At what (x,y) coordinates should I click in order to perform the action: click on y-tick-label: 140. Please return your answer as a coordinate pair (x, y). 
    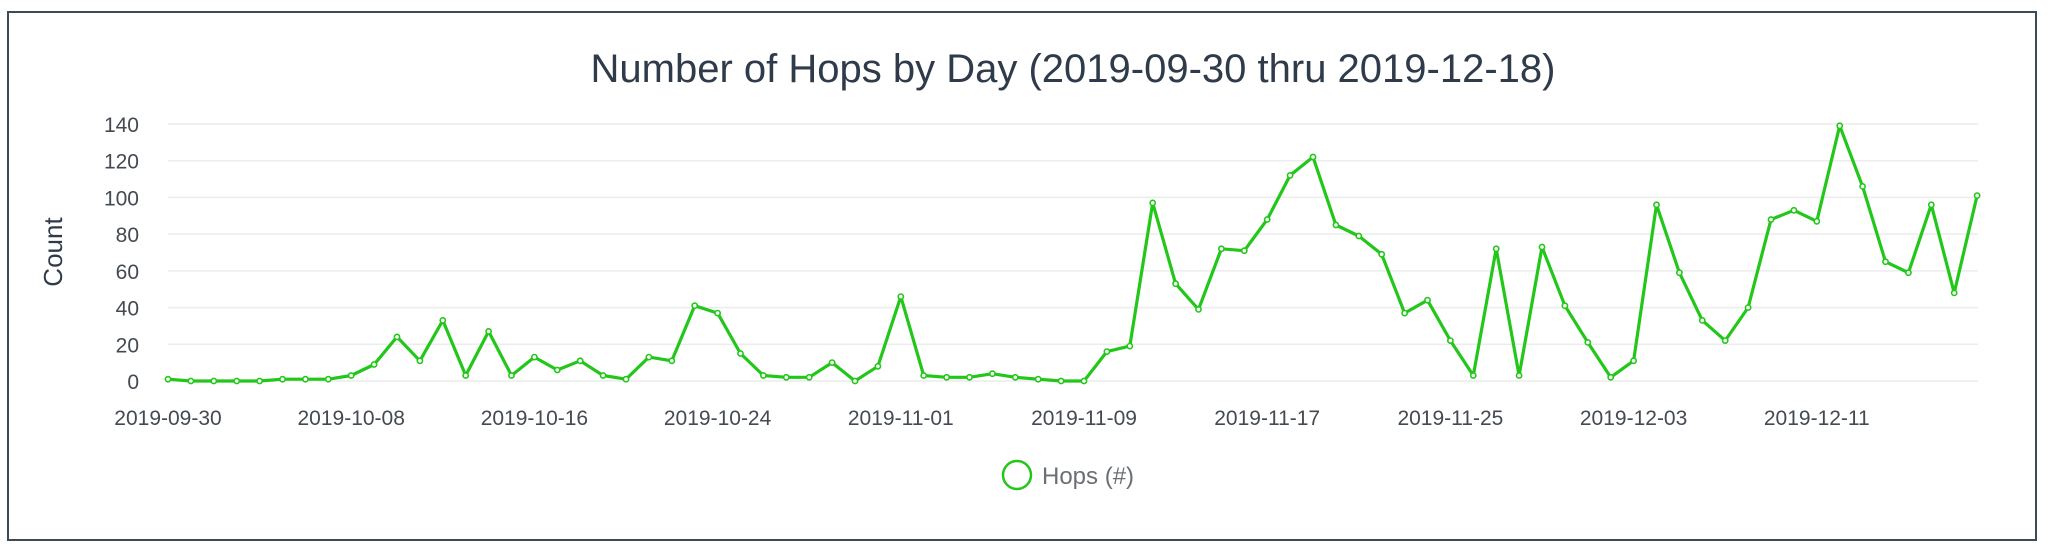
    Looking at the image, I should click on (121, 125).